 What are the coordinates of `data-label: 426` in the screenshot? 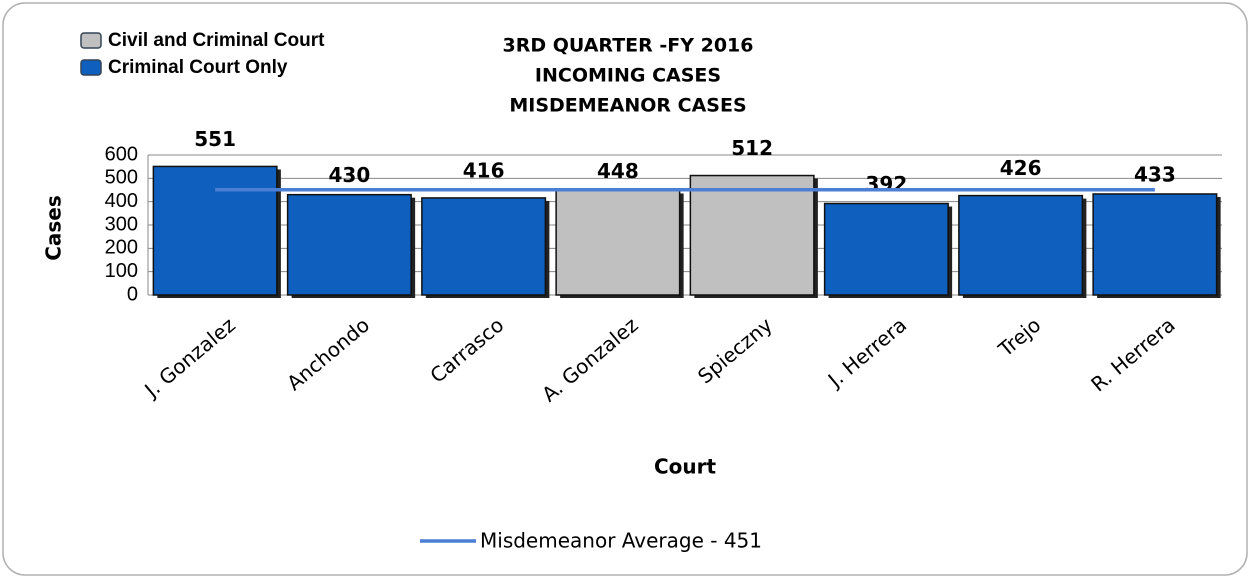 It's located at (1021, 168).